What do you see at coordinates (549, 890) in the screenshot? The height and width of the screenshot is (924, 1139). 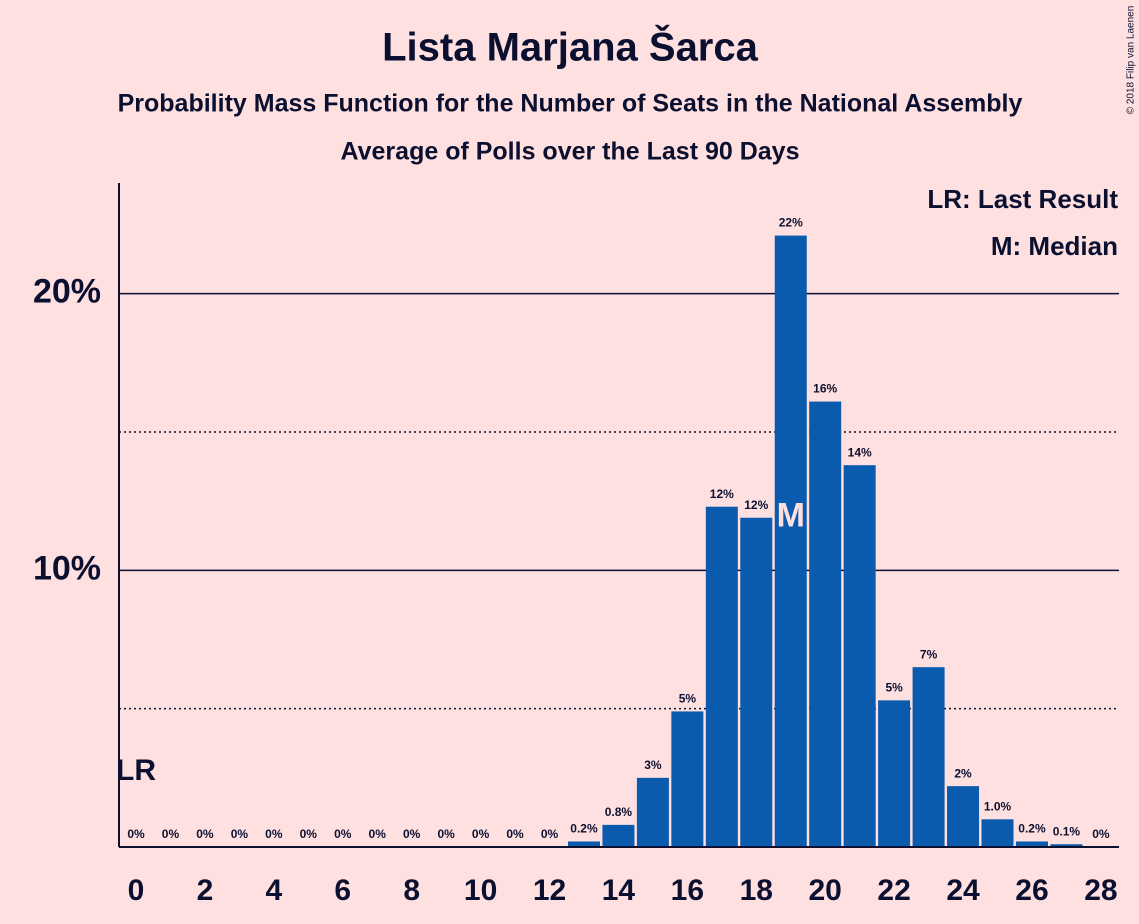 I see `x-tick-label: 12` at bounding box center [549, 890].